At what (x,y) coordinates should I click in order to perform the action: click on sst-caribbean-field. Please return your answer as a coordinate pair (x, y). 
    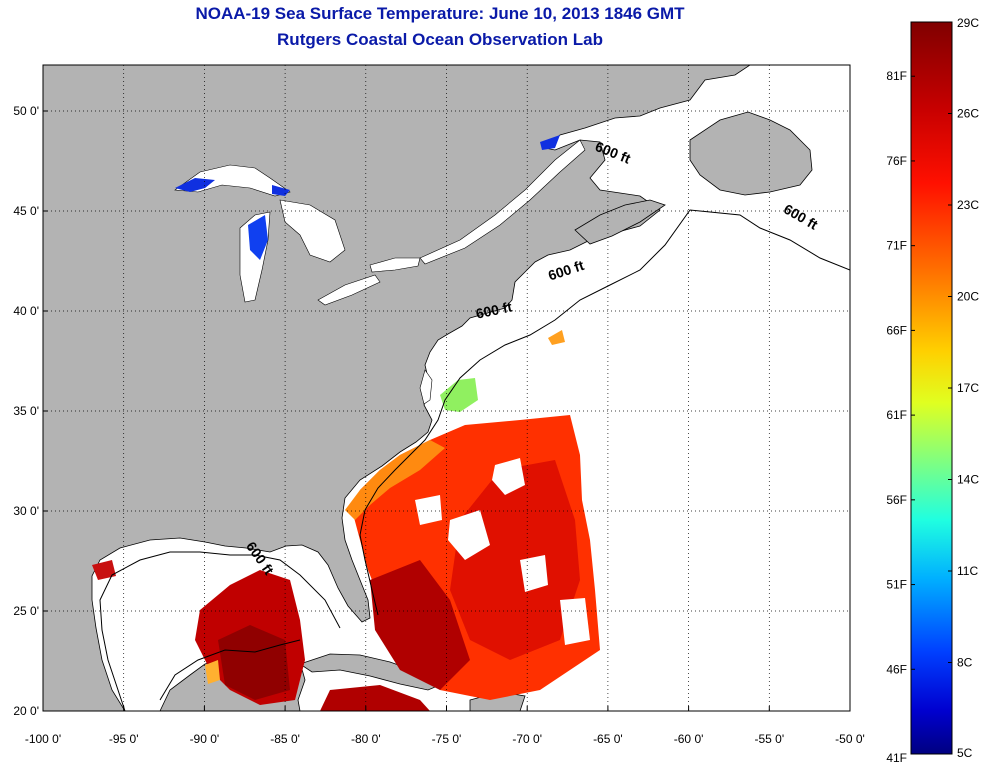
    Looking at the image, I should click on (375, 698).